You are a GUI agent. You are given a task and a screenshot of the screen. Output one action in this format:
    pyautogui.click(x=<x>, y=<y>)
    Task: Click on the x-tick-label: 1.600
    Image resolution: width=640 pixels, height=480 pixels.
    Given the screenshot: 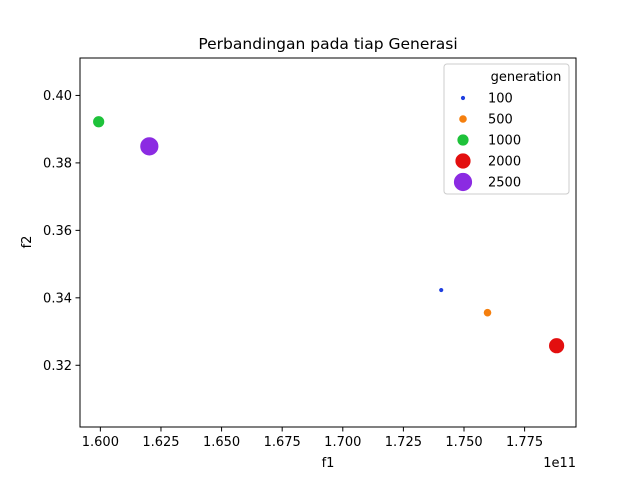 What is the action you would take?
    pyautogui.click(x=100, y=442)
    